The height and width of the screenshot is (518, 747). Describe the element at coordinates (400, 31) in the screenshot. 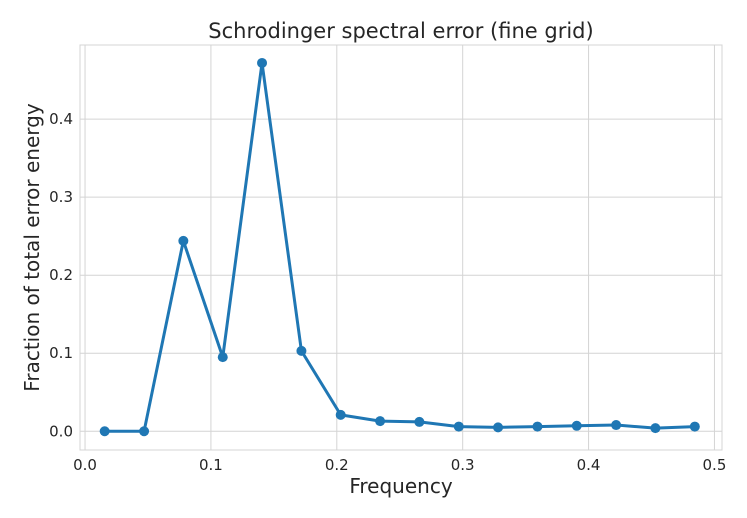

I see `chart-title: Schrodinger spectral error (fine grid)` at that location.